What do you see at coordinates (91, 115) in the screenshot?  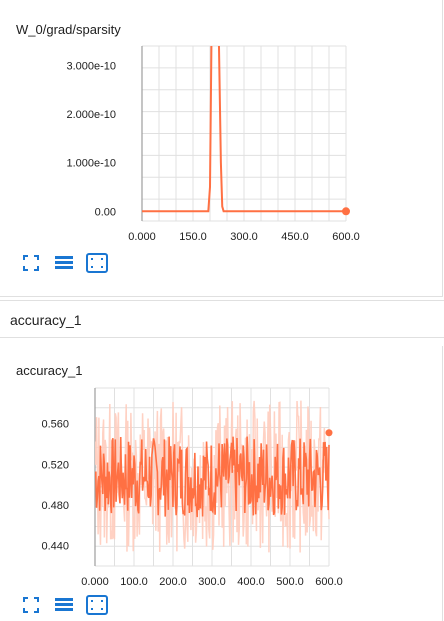 I see `y-tick-label: 2.000e-10` at bounding box center [91, 115].